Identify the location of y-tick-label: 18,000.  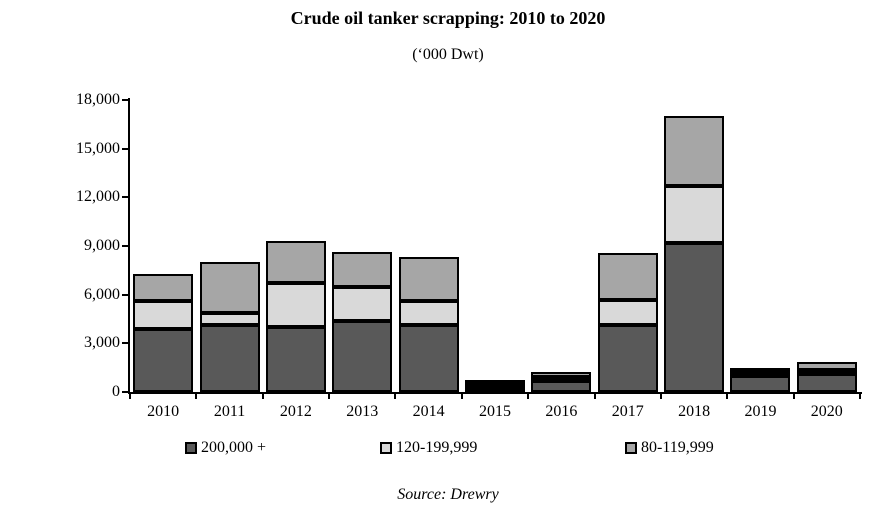
(98, 99).